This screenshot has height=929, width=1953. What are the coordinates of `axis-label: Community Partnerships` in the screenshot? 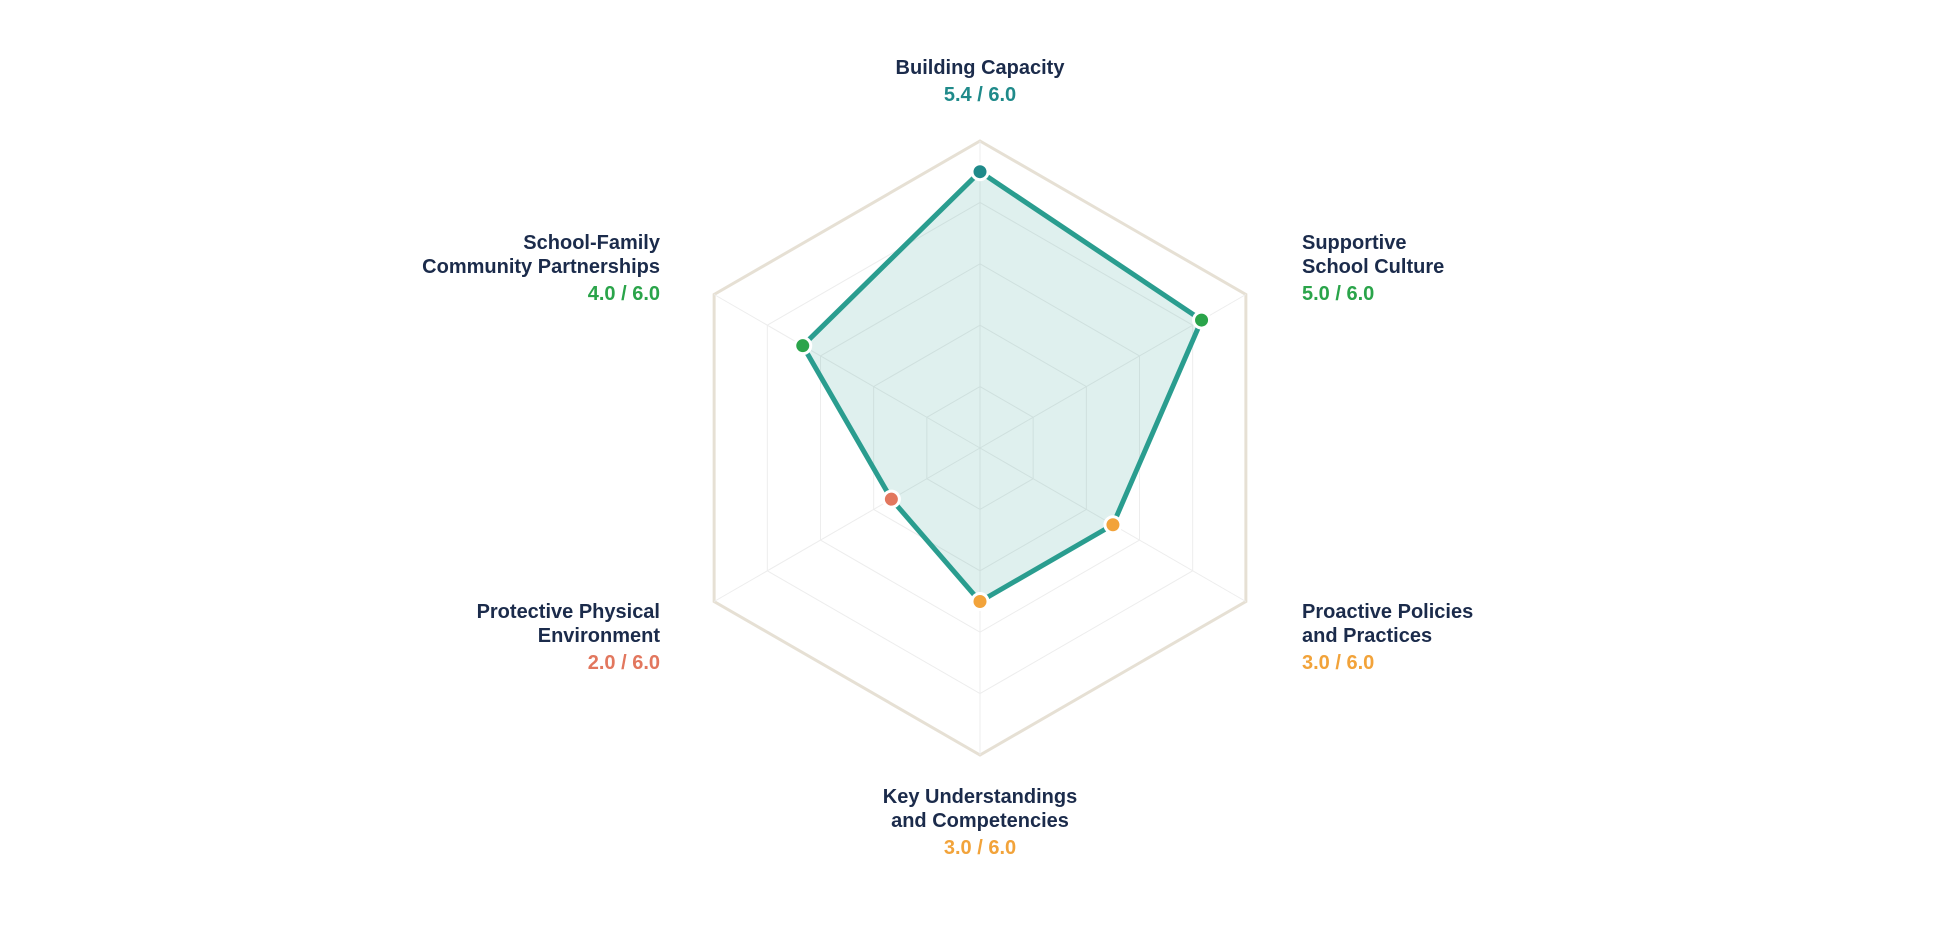 It's located at (541, 267).